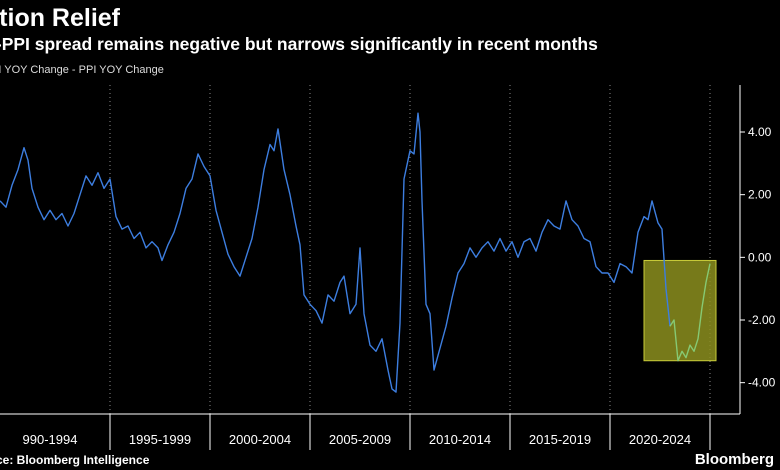  What do you see at coordinates (762, 383) in the screenshot?
I see `y-tick-label: -4.00` at bounding box center [762, 383].